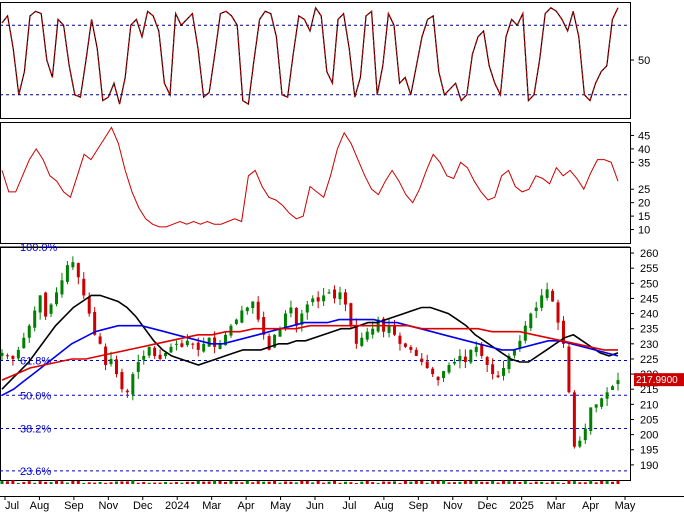 Image resolution: width=684 pixels, height=513 pixels. Describe the element at coordinates (649, 436) in the screenshot. I see `price-tick-label: 200` at that location.